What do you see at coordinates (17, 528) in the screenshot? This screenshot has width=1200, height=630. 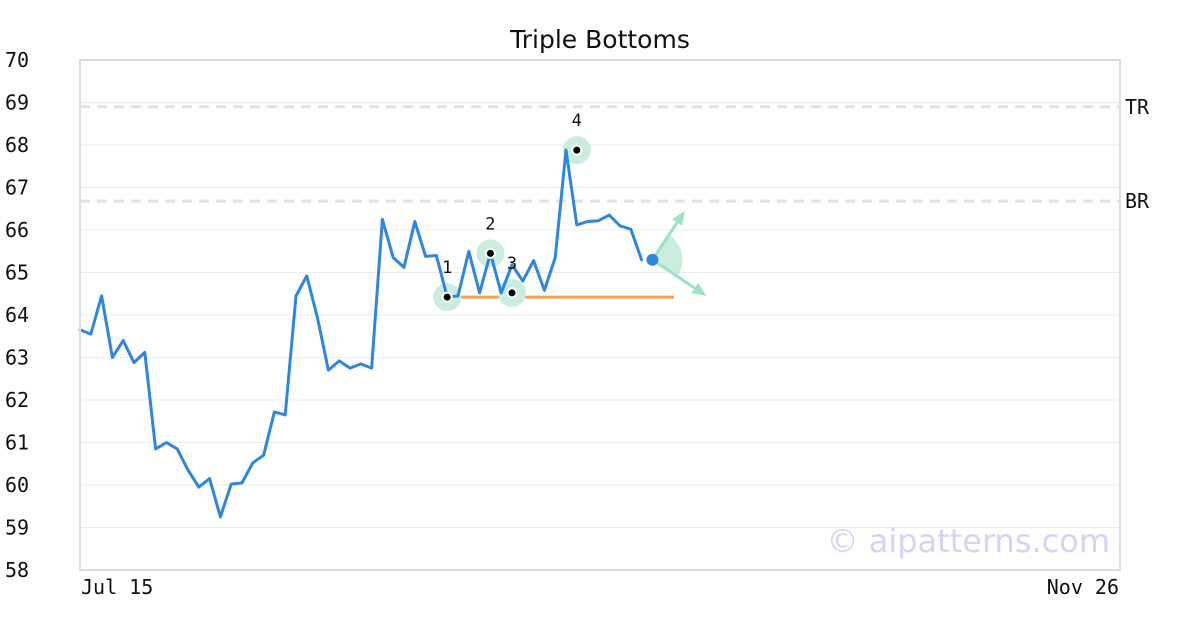 I see `y-tick-label: 59` at bounding box center [17, 528].